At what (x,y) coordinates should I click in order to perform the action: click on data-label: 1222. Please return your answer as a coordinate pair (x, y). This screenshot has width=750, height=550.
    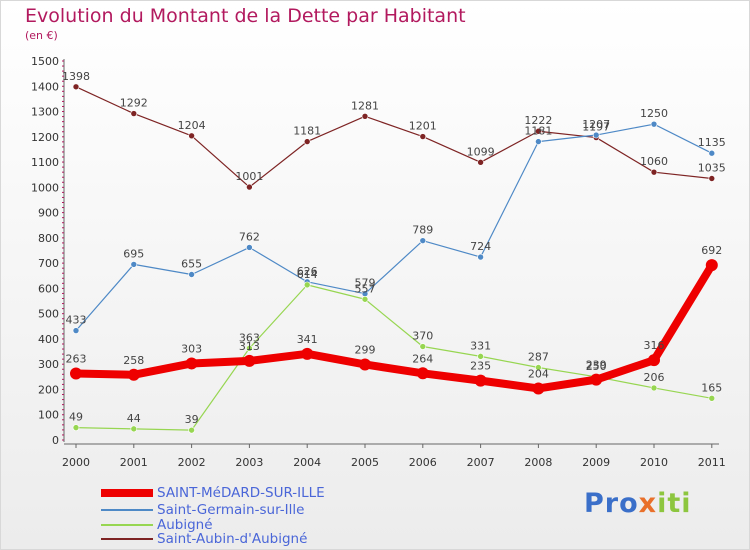
    Looking at the image, I should click on (538, 120).